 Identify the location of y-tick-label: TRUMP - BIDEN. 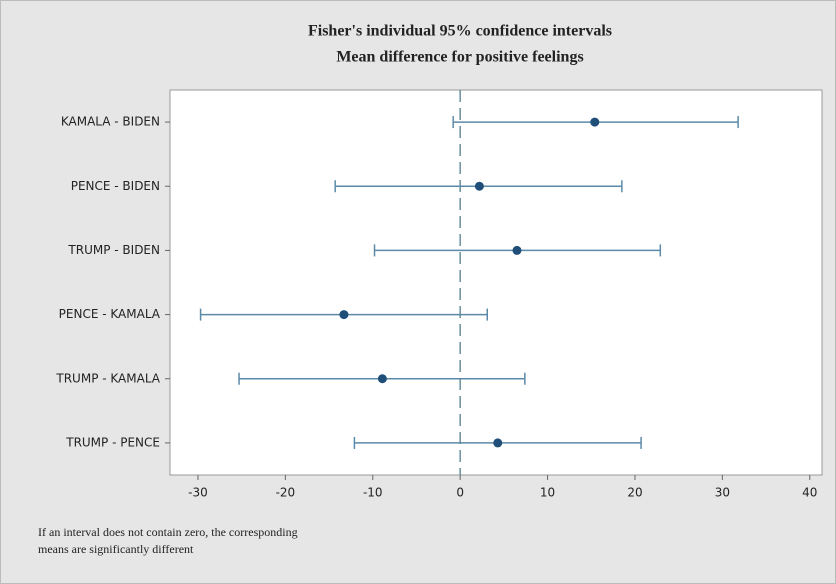
(113, 250).